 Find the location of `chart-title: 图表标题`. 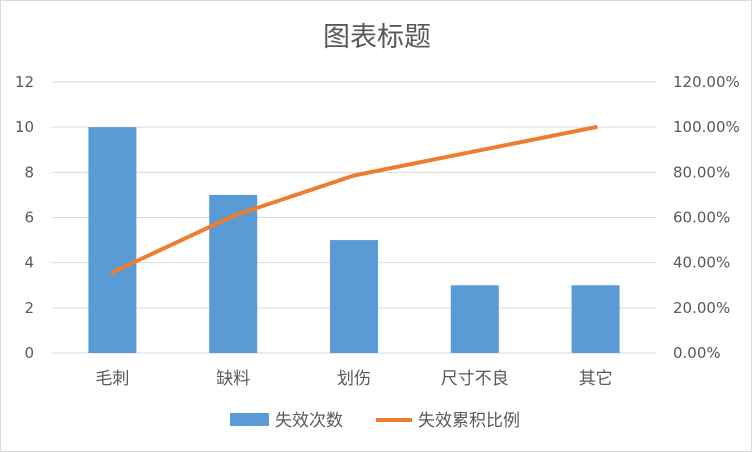

chart-title: 图表标题 is located at coordinates (377, 37).